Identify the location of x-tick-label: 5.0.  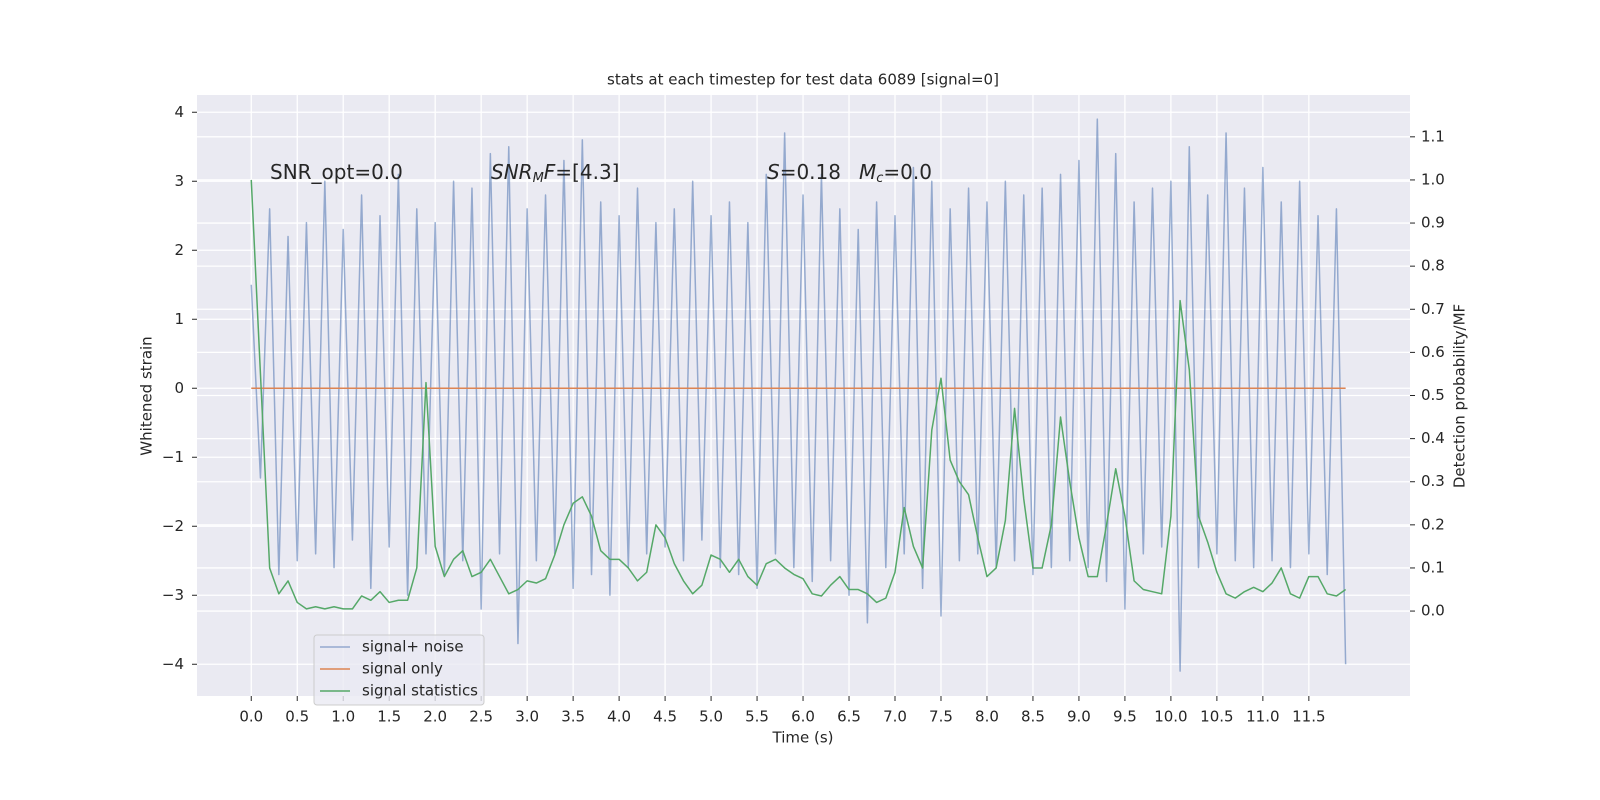
(711, 717).